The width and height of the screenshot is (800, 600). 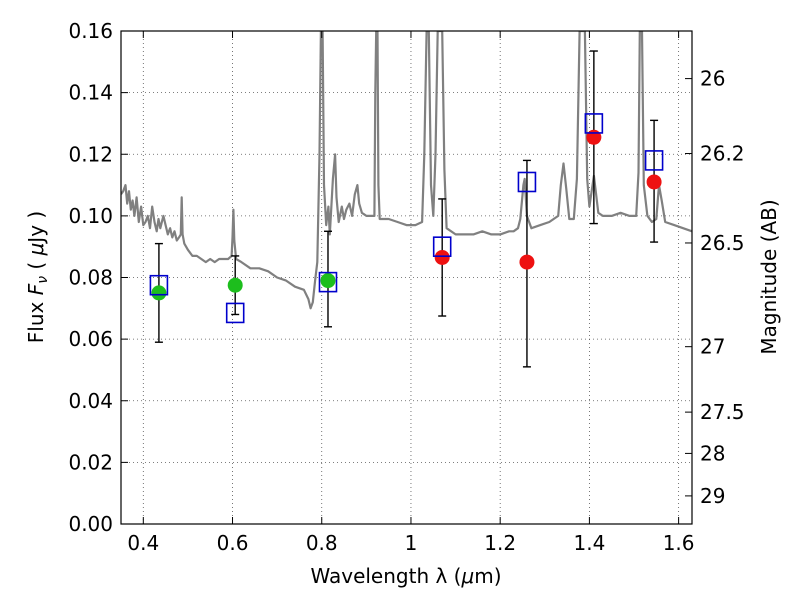 What do you see at coordinates (679, 543) in the screenshot?
I see `x-tick-label: 1.6` at bounding box center [679, 543].